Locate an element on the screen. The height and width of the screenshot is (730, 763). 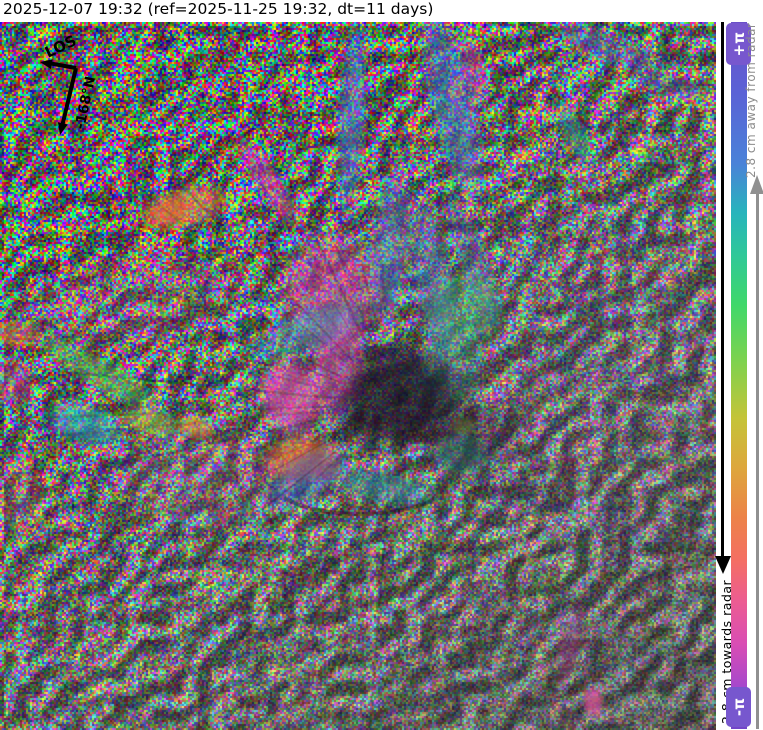
away-from-radar-arrow-head is located at coordinates (756, 184).